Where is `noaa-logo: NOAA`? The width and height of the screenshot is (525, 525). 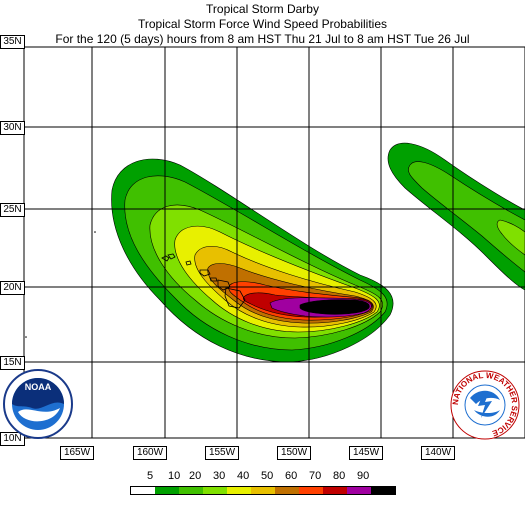
noaa-logo: NOAA is located at coordinates (38, 404).